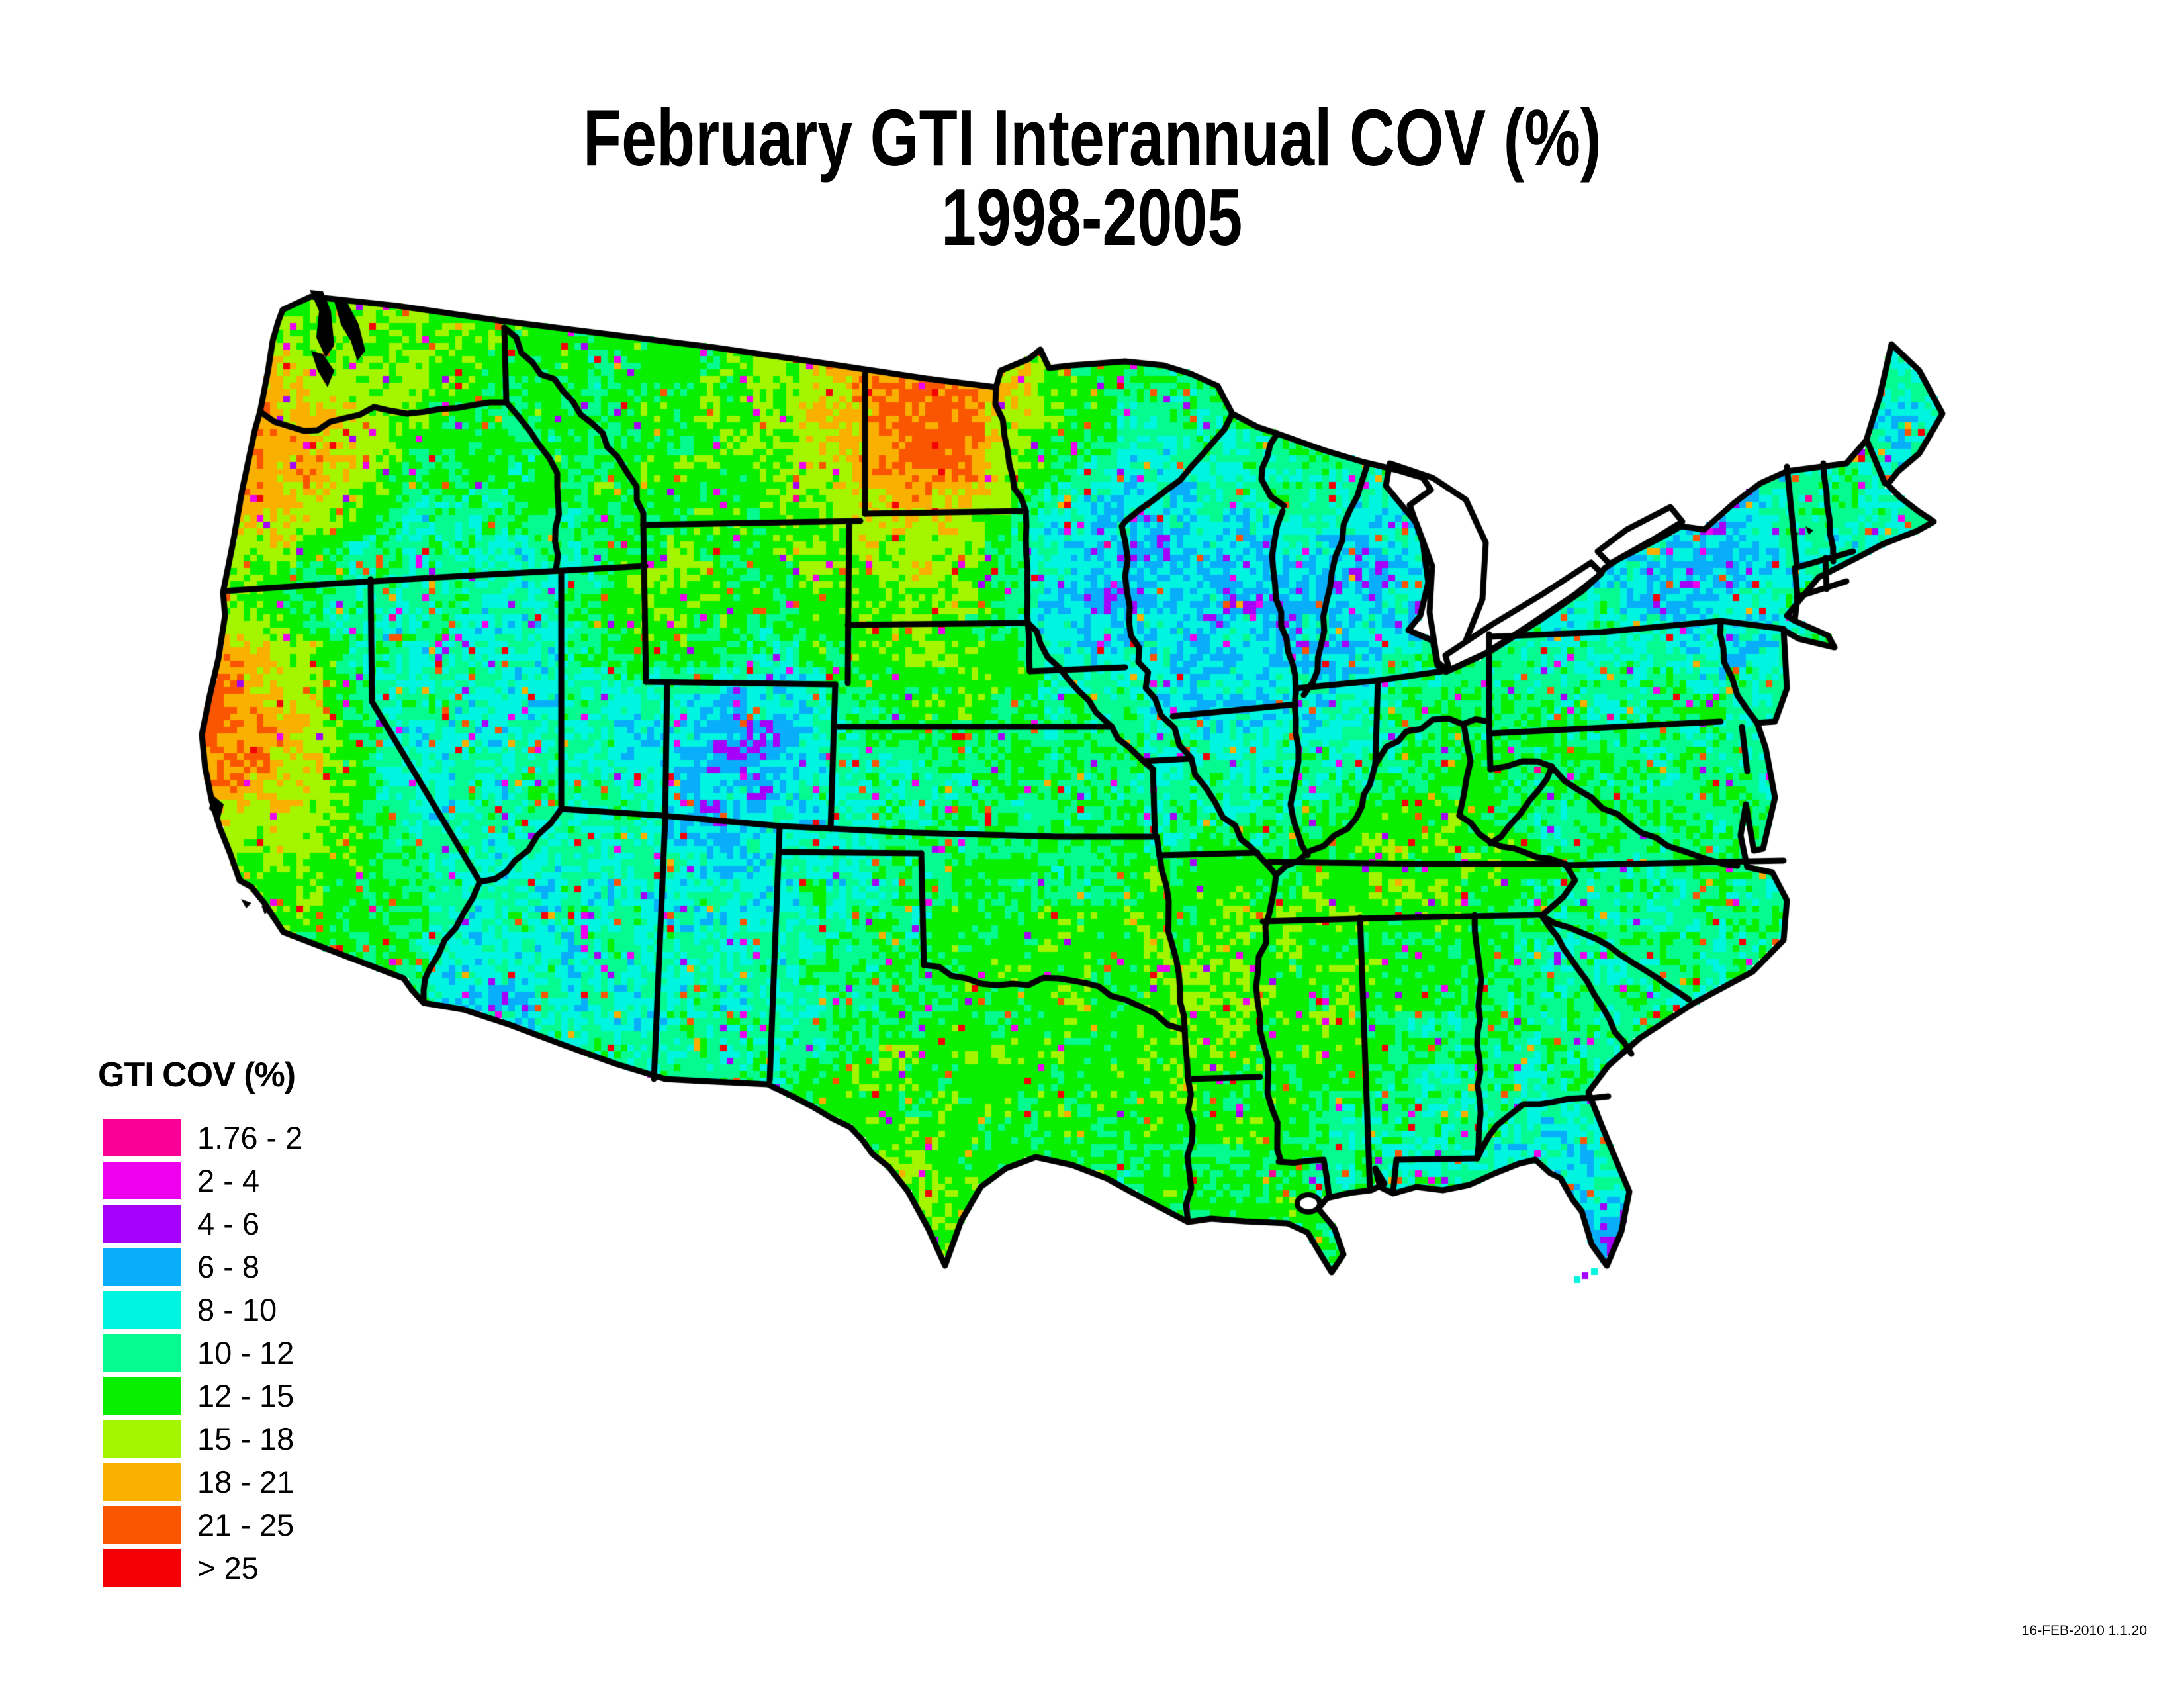 The image size is (2184, 1688). I want to click on legend-label: 12 - 15, so click(246, 1395).